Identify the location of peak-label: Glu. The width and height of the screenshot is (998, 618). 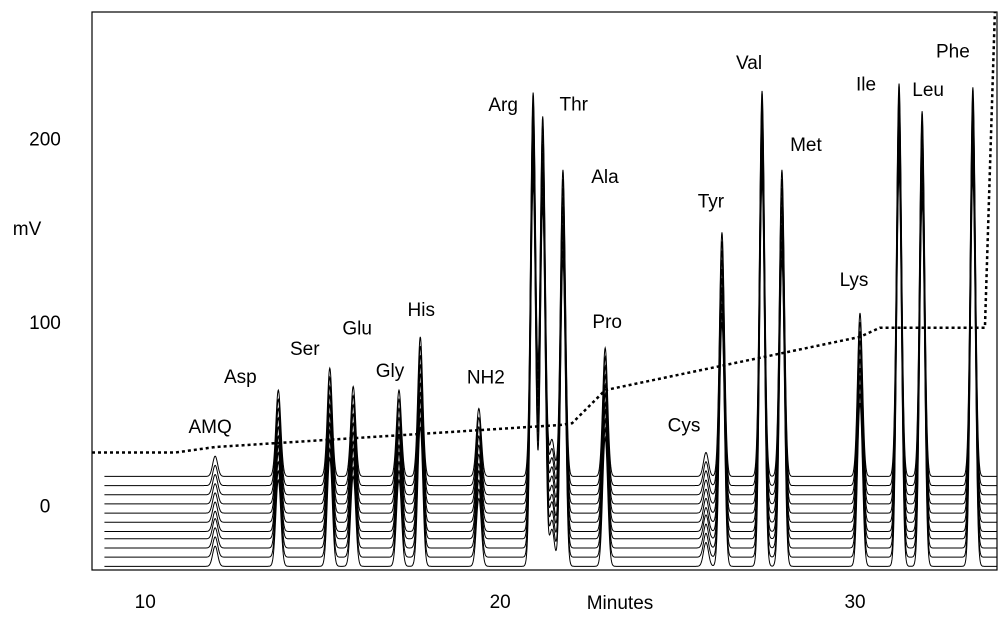
(357, 328).